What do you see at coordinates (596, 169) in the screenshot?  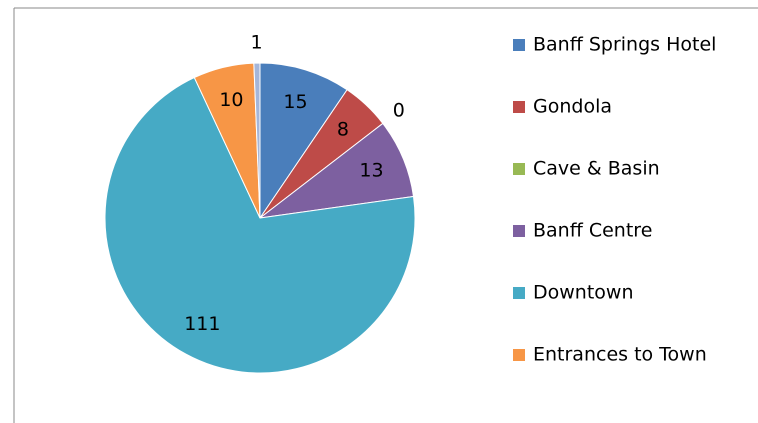 I see `legend-label: Cave & Basin` at bounding box center [596, 169].